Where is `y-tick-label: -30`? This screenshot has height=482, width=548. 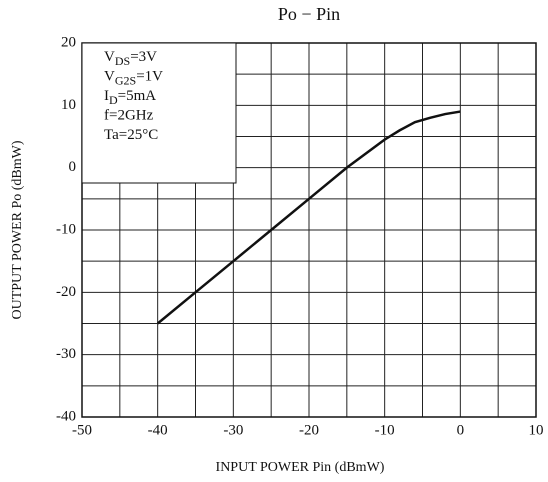 y-tick-label: -30 is located at coordinates (66, 354).